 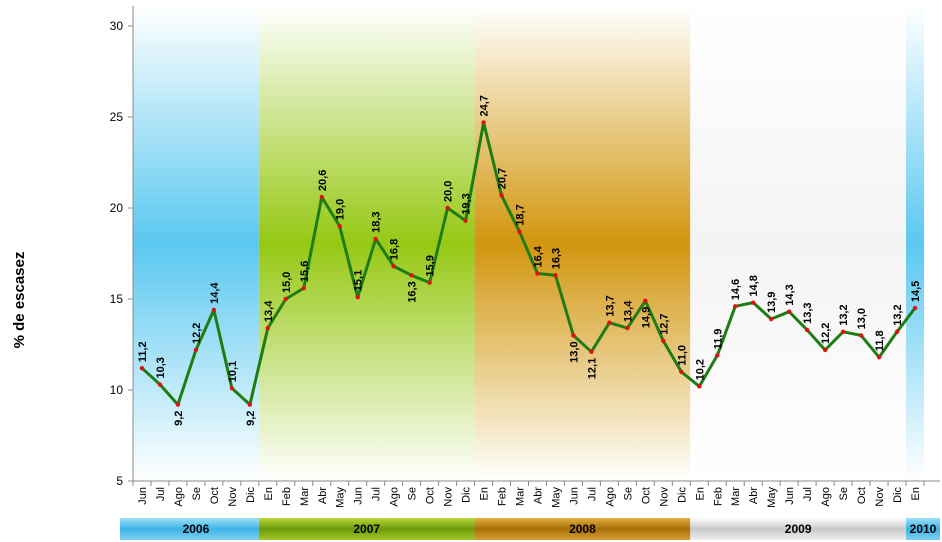 I want to click on x-tick-label: Abr, so click(x=539, y=495).